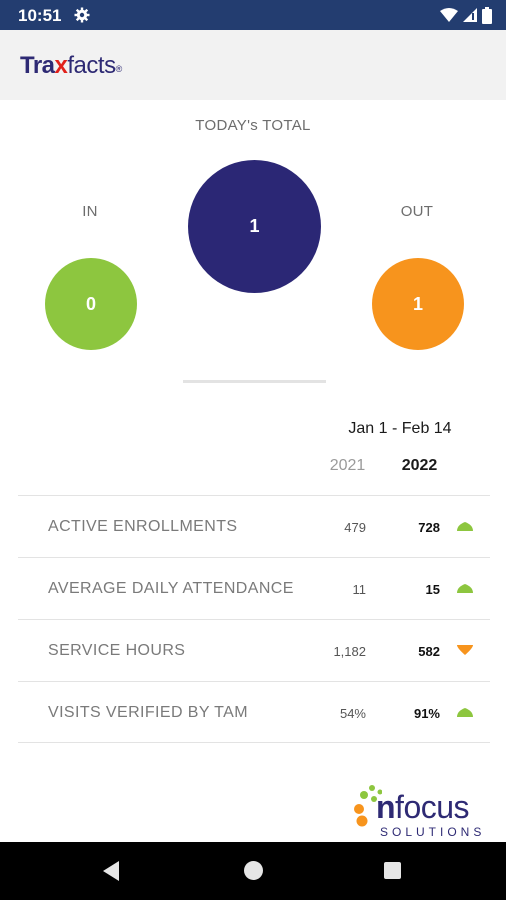 The height and width of the screenshot is (900, 506). Describe the element at coordinates (148, 712) in the screenshot. I see `stat-label: VISITS VERIFIED BY TAM` at that location.